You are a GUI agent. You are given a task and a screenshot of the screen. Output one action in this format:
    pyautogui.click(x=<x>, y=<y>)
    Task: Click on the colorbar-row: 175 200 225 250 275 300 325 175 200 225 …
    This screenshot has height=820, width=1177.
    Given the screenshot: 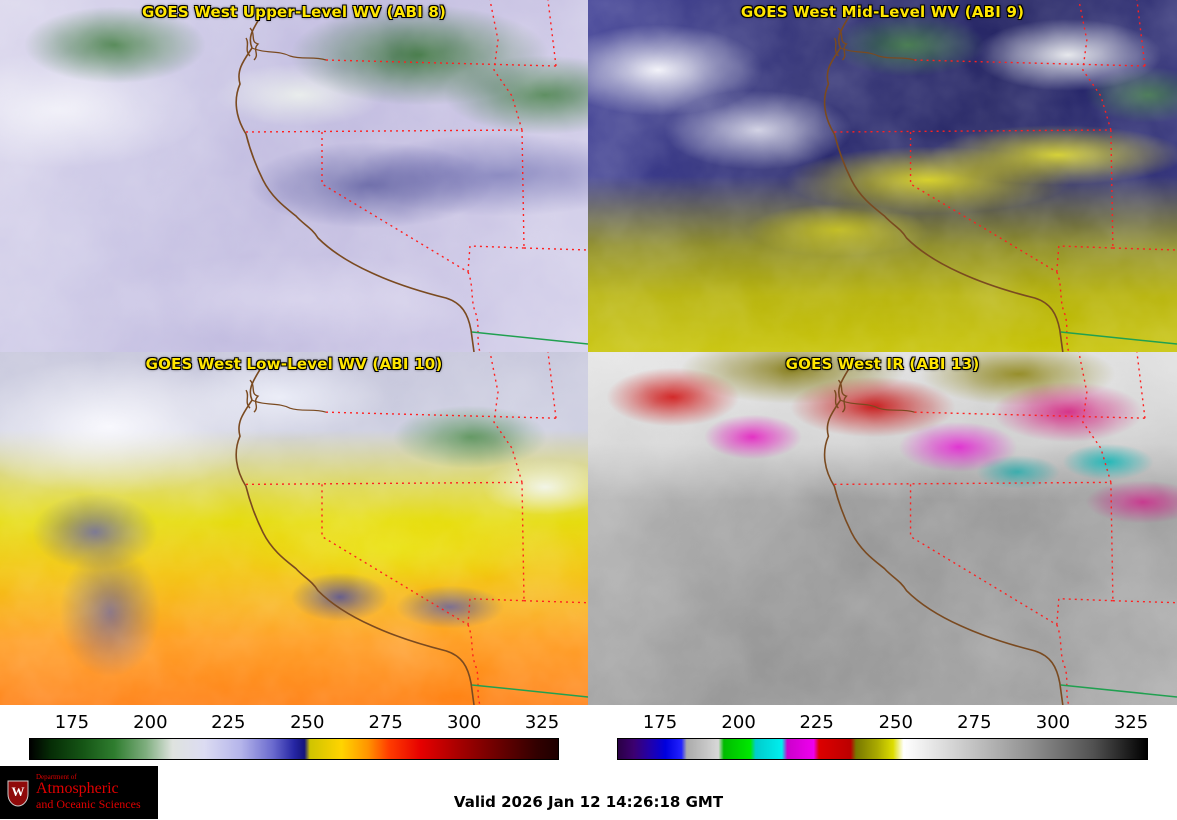 What is the action you would take?
    pyautogui.click(x=588, y=735)
    